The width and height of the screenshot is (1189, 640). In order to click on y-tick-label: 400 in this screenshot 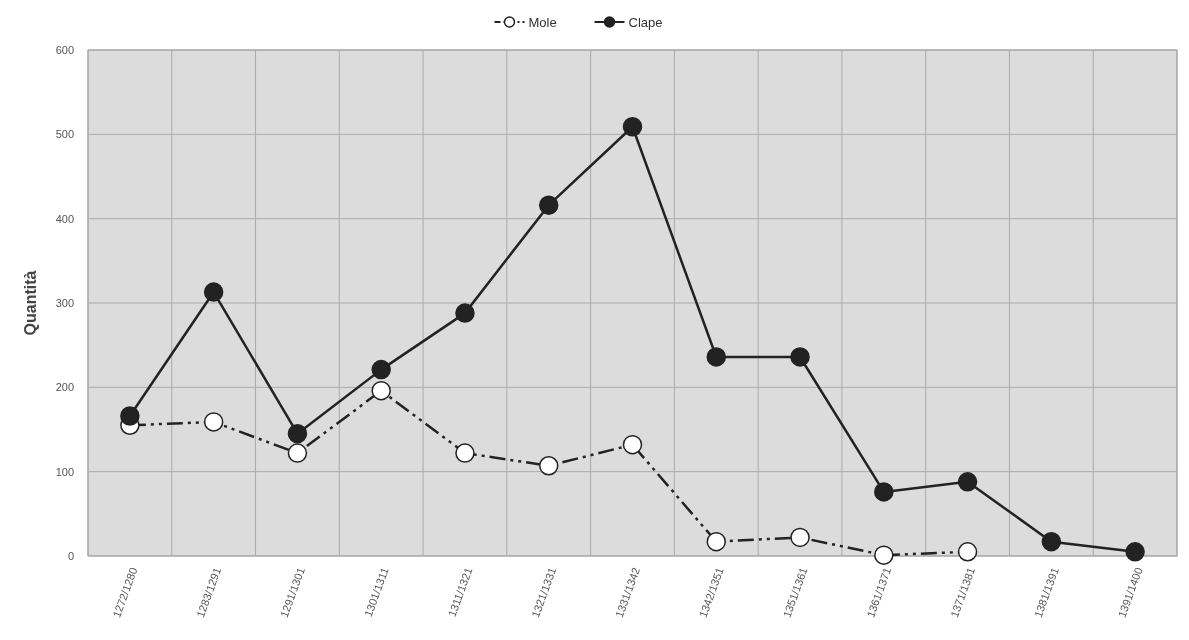, I will do `click(64, 218)`.